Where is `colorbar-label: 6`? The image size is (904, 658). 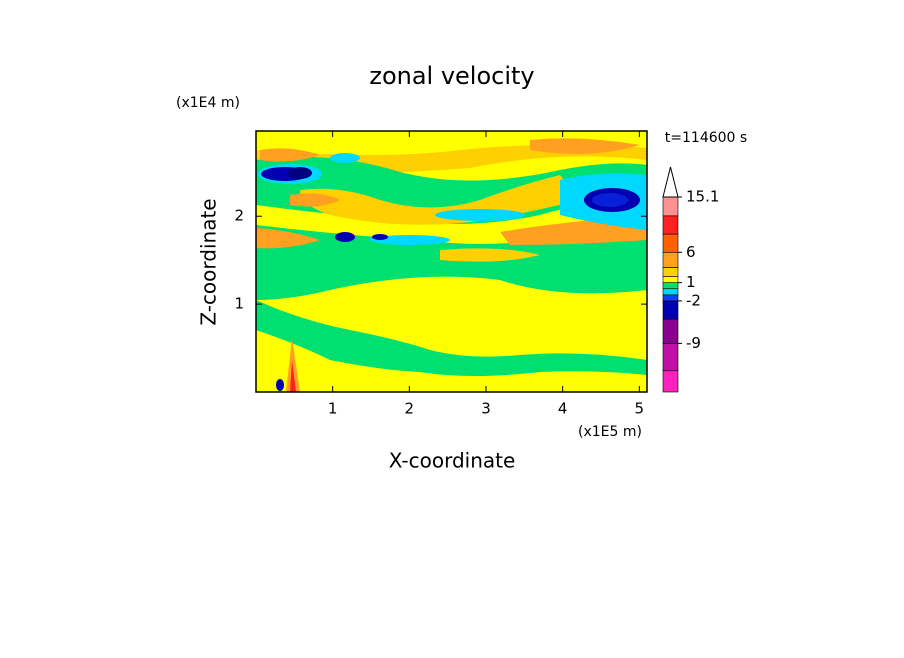
colorbar-label: 6 is located at coordinates (691, 252).